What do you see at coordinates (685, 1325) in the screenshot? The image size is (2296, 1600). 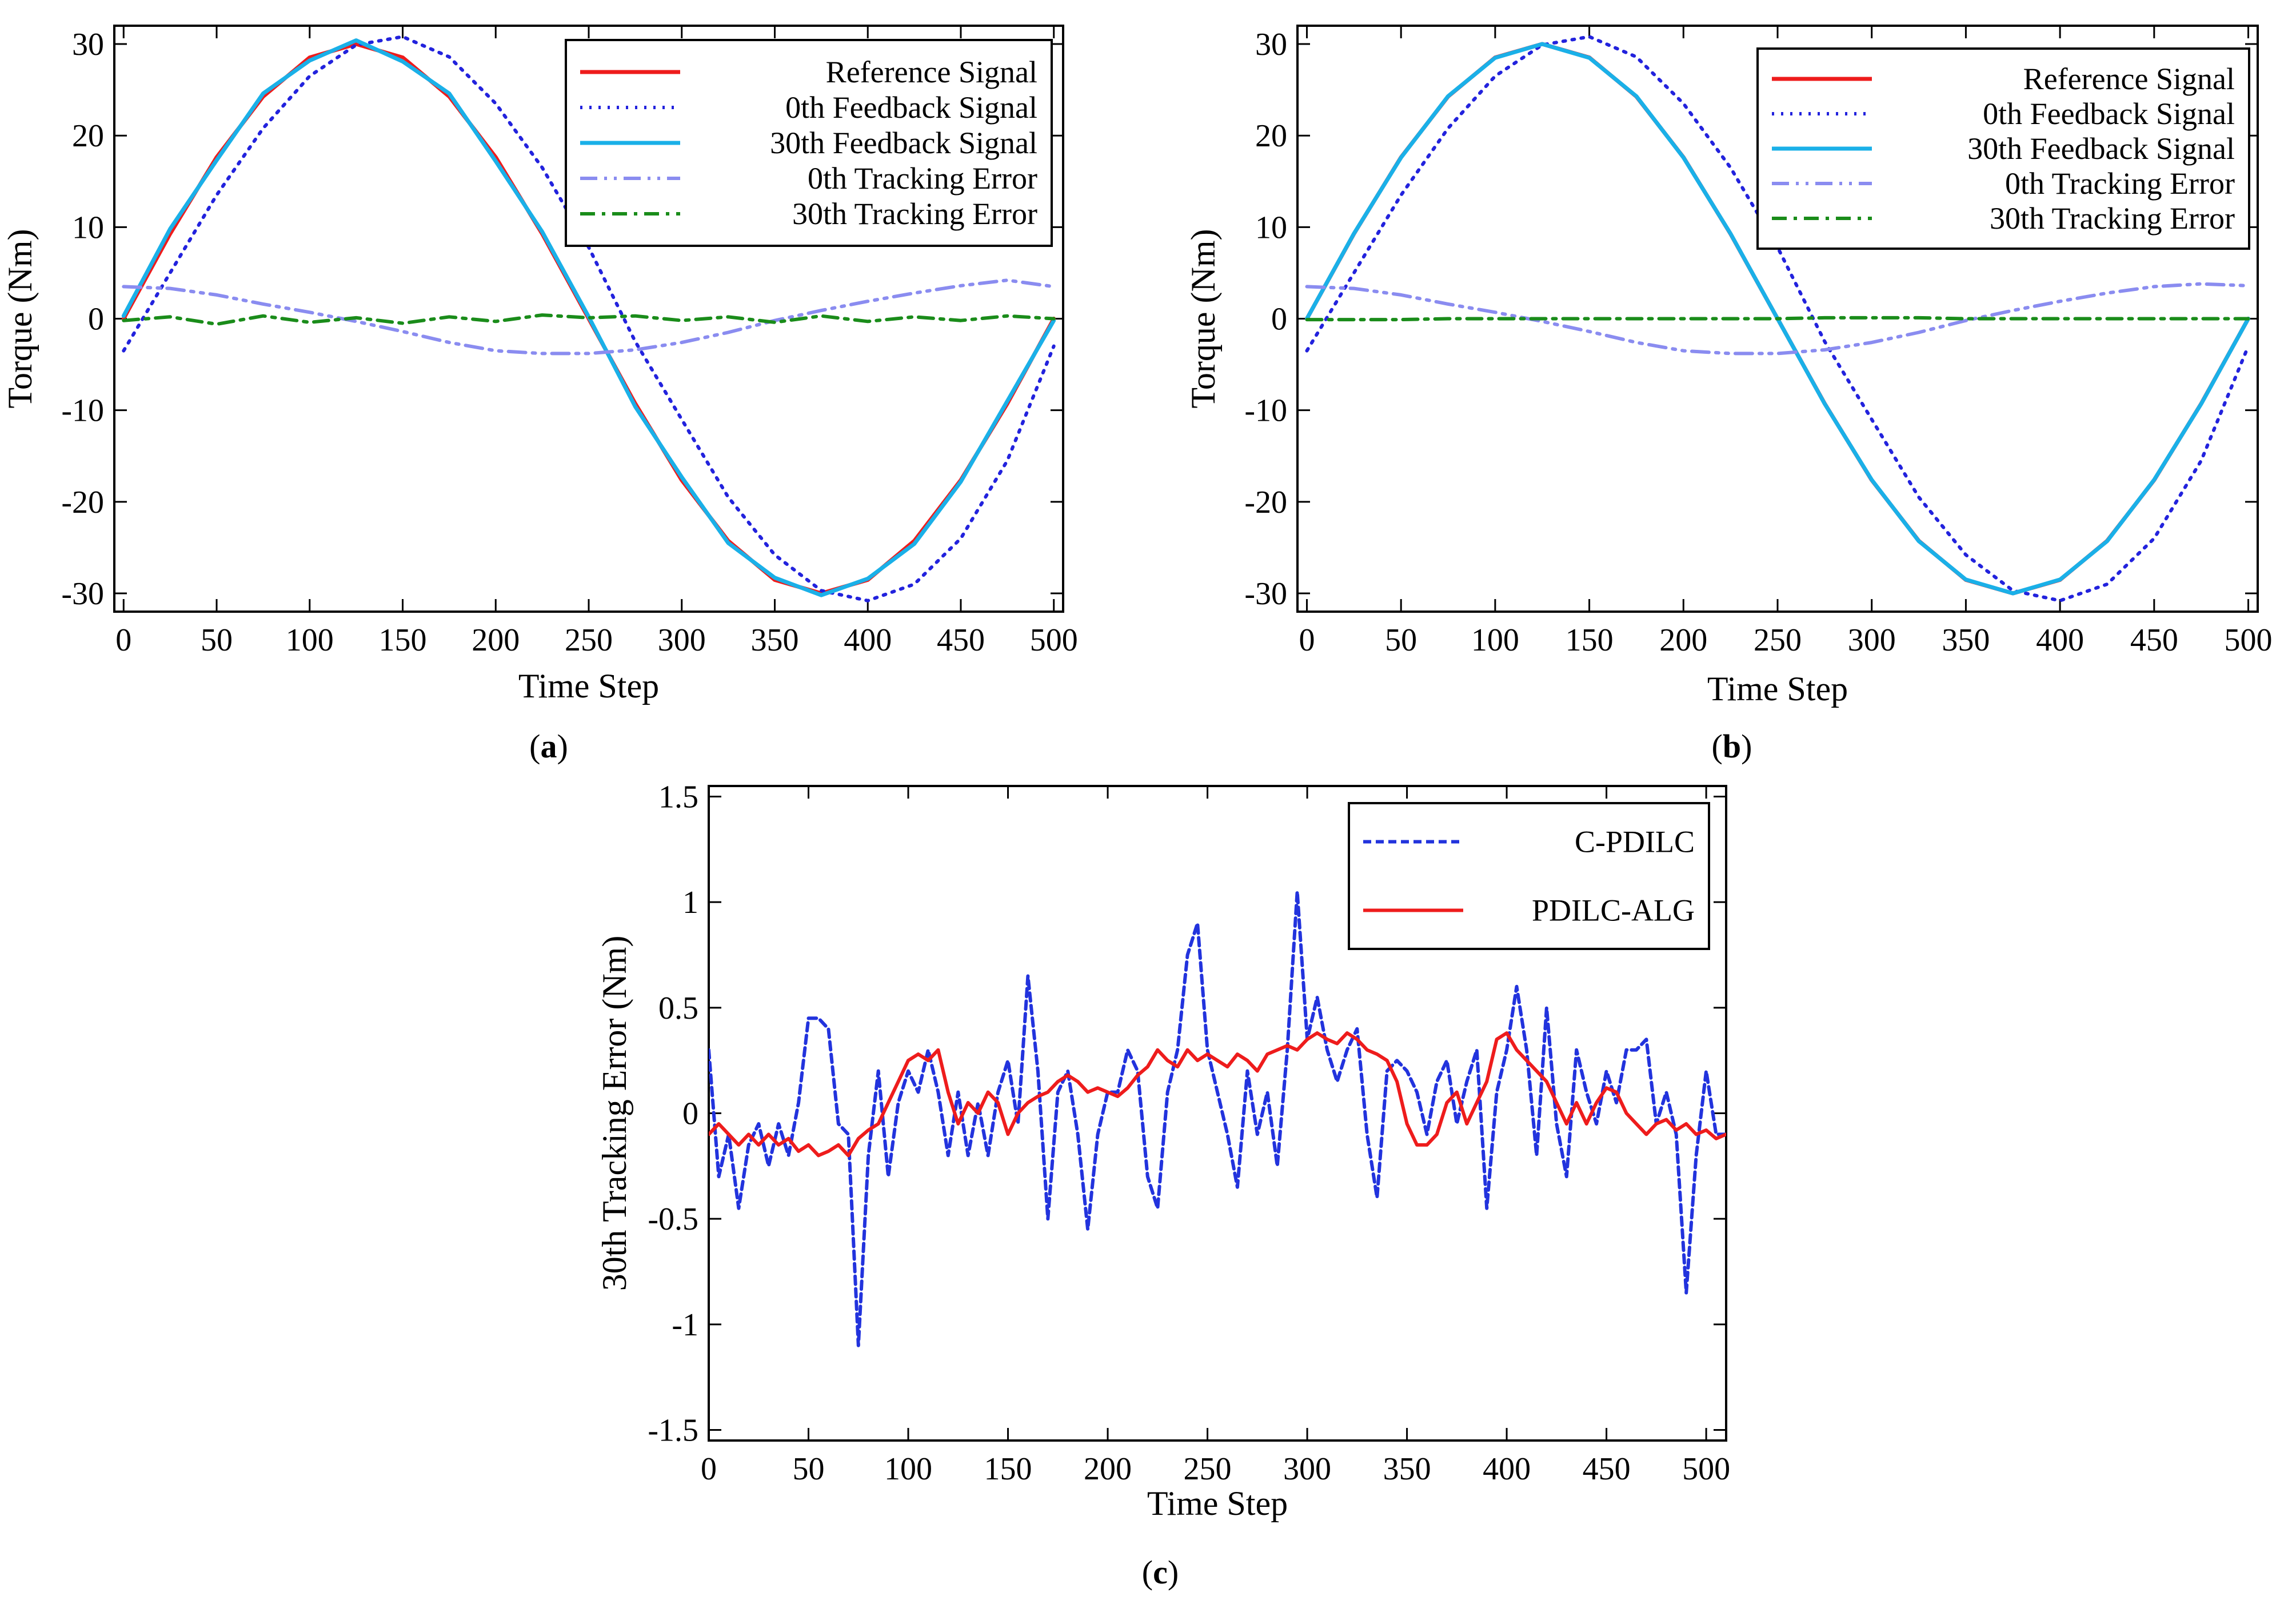 I see `y-tick-label: -1` at bounding box center [685, 1325].